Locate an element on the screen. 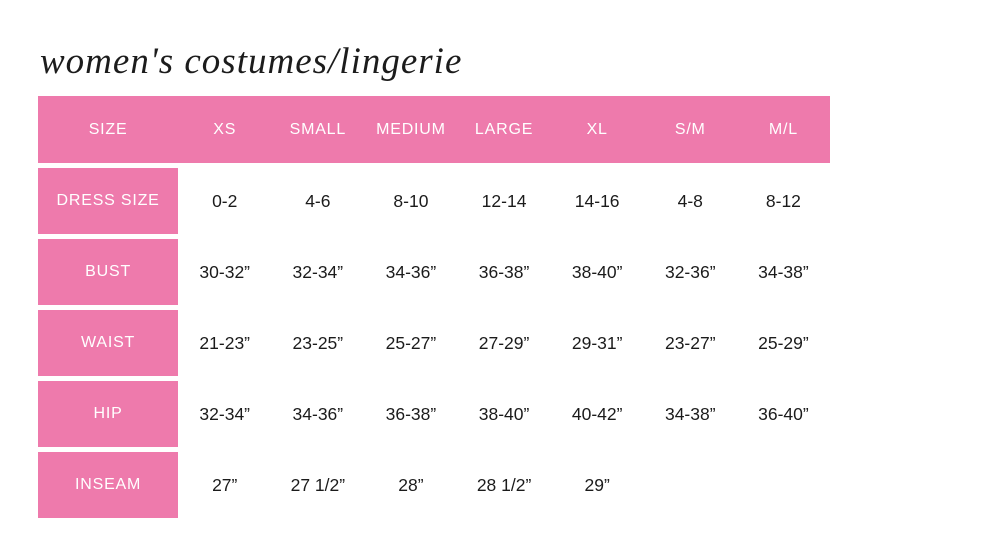 The width and height of the screenshot is (1000, 542). row-label-waist: WAIST is located at coordinates (108, 343).